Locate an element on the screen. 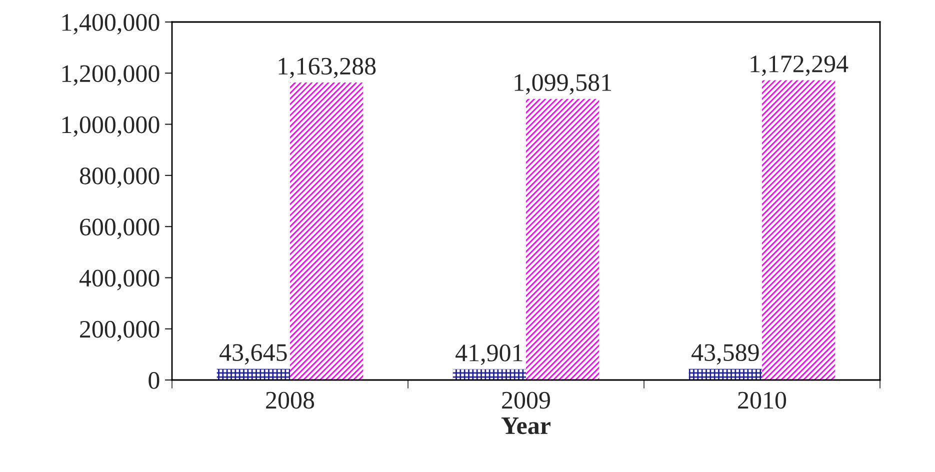 Image resolution: width=935 pixels, height=472 pixels. data-label: 1,172,294 is located at coordinates (799, 66).